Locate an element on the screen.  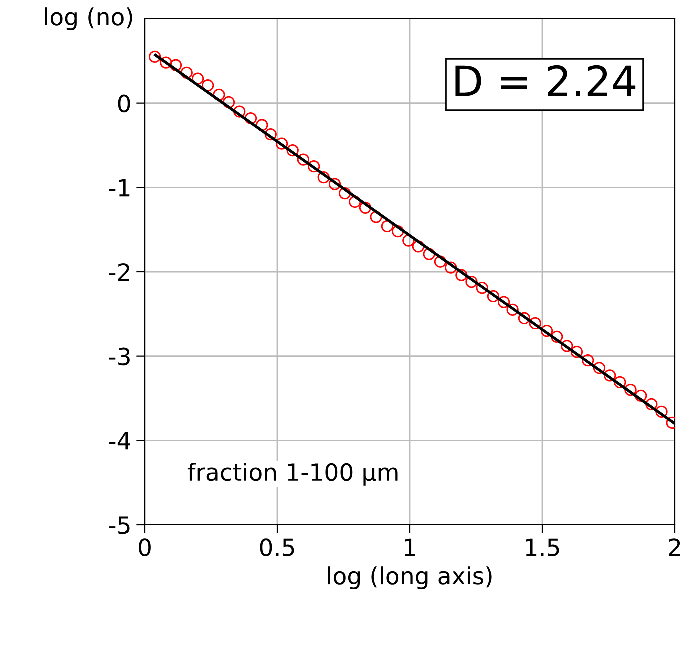
y-tick-label: -2 is located at coordinates (119, 272).